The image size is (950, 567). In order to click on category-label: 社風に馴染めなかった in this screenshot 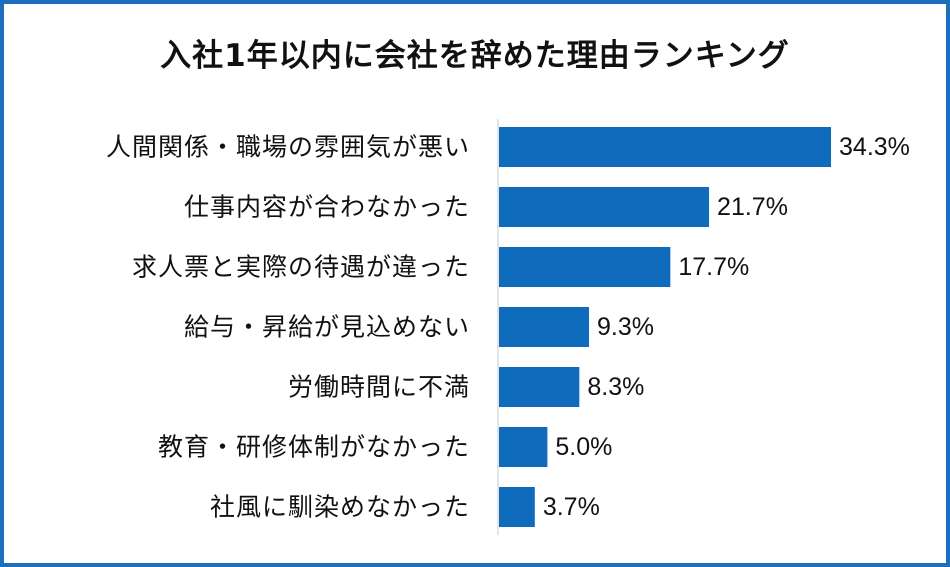, I will do `click(340, 507)`.